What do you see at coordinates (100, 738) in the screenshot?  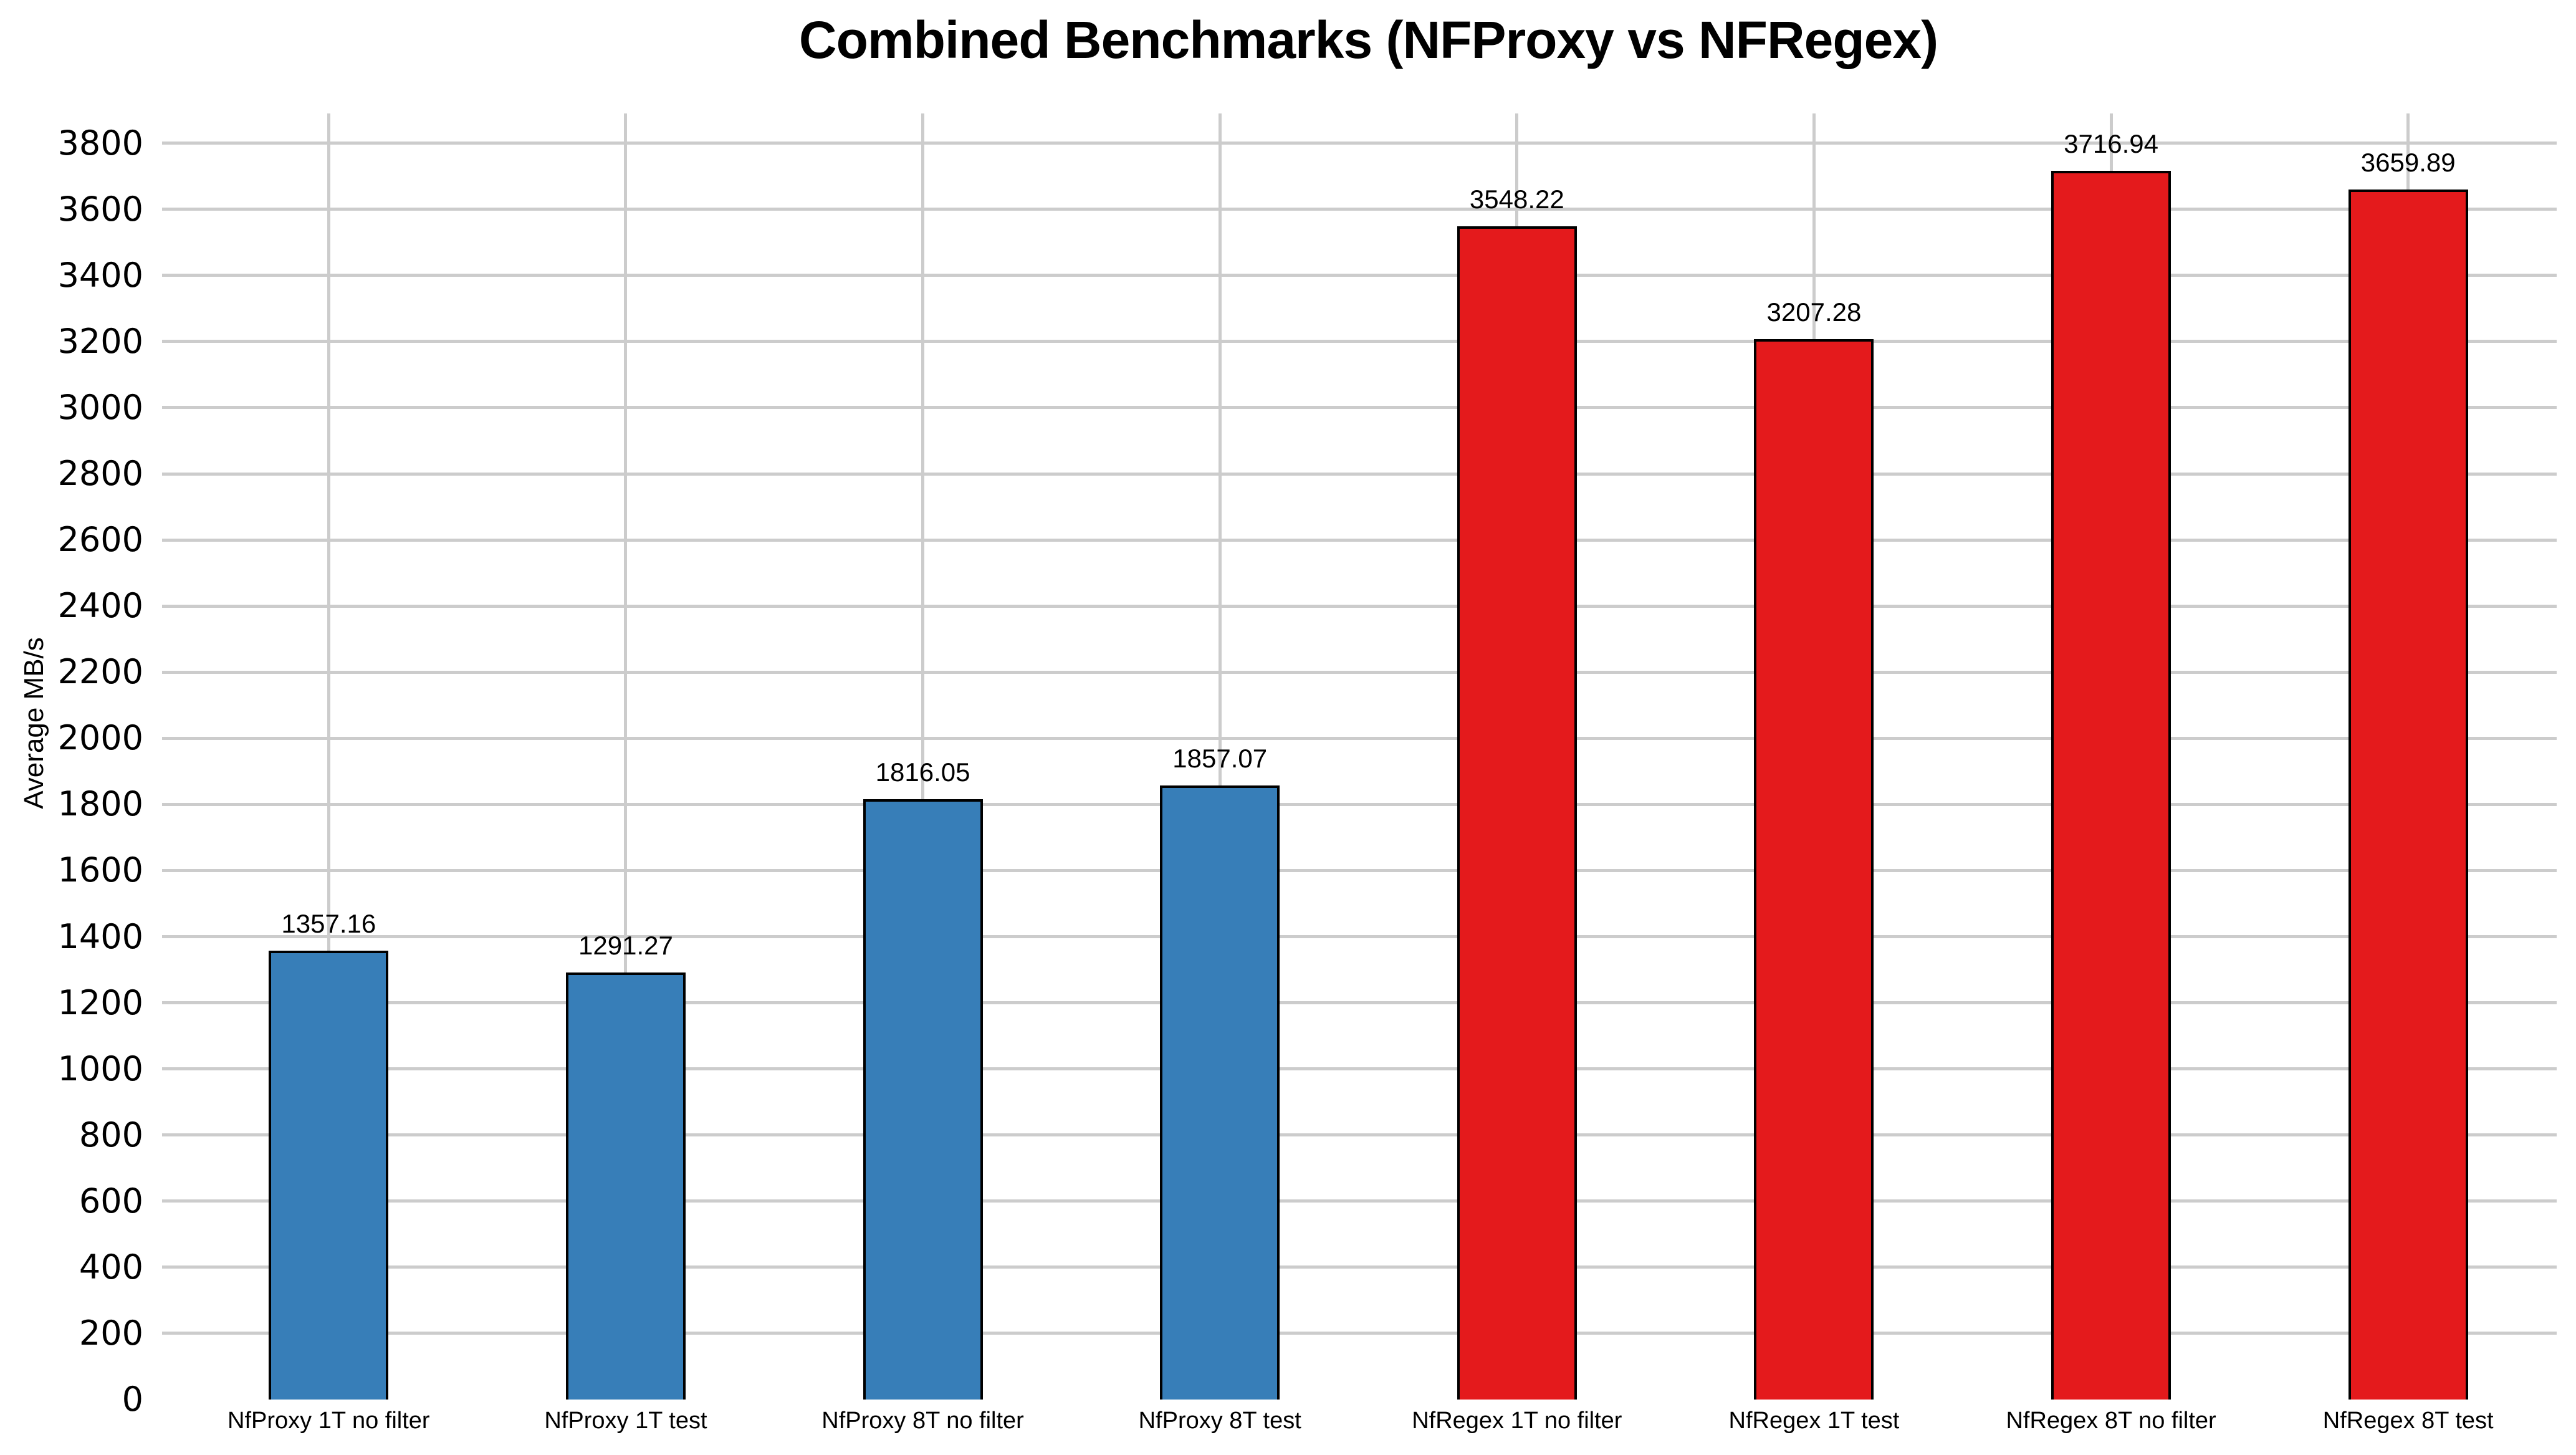 I see `y-tick-label: 2000` at bounding box center [100, 738].